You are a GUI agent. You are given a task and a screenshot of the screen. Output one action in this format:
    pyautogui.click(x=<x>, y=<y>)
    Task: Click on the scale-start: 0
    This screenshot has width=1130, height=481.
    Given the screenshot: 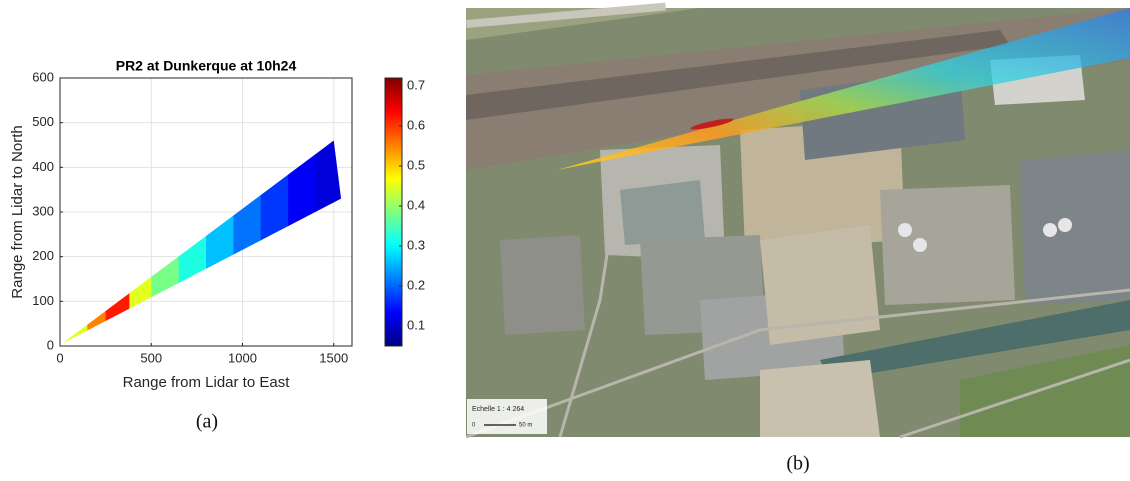 What is the action you would take?
    pyautogui.click(x=474, y=426)
    